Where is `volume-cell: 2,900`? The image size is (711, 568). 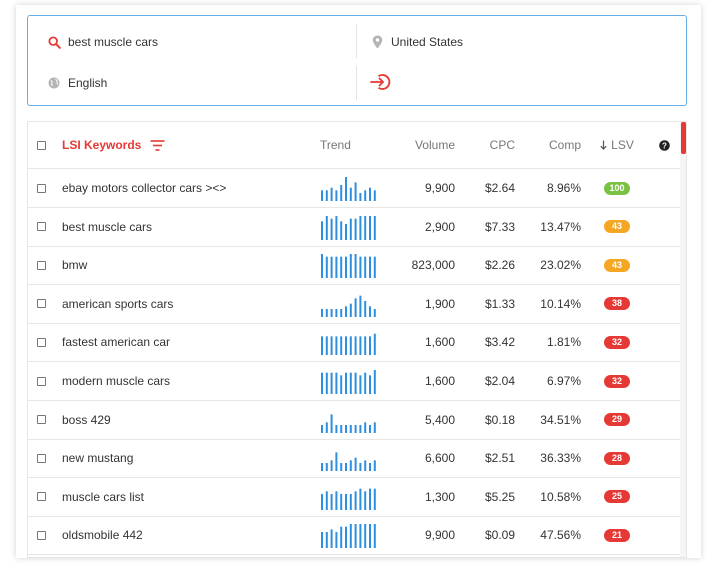
volume-cell: 2,900 is located at coordinates (439, 226).